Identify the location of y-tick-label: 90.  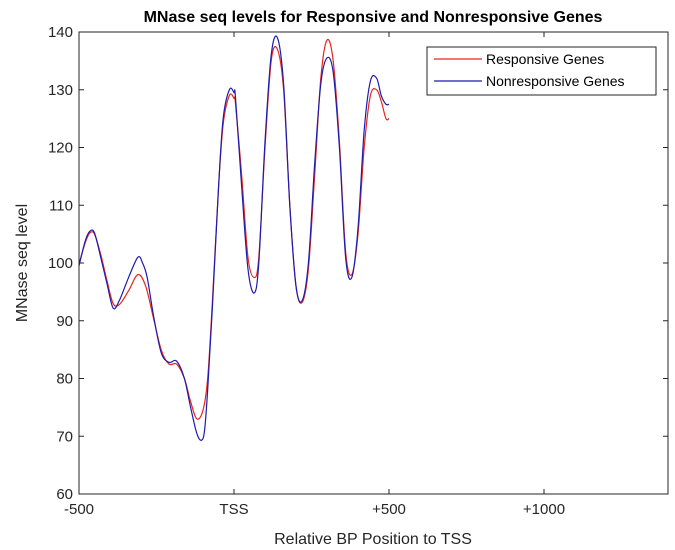
(64, 321).